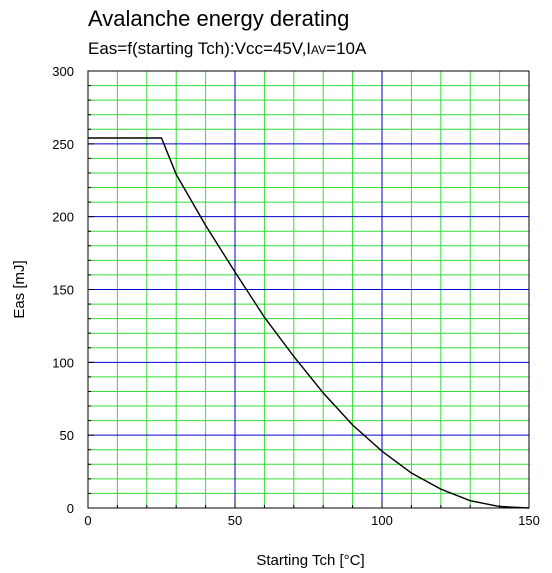 Image resolution: width=552 pixels, height=573 pixels. Describe the element at coordinates (19, 289) in the screenshot. I see `y-axis-label: Eas [mJ]` at that location.